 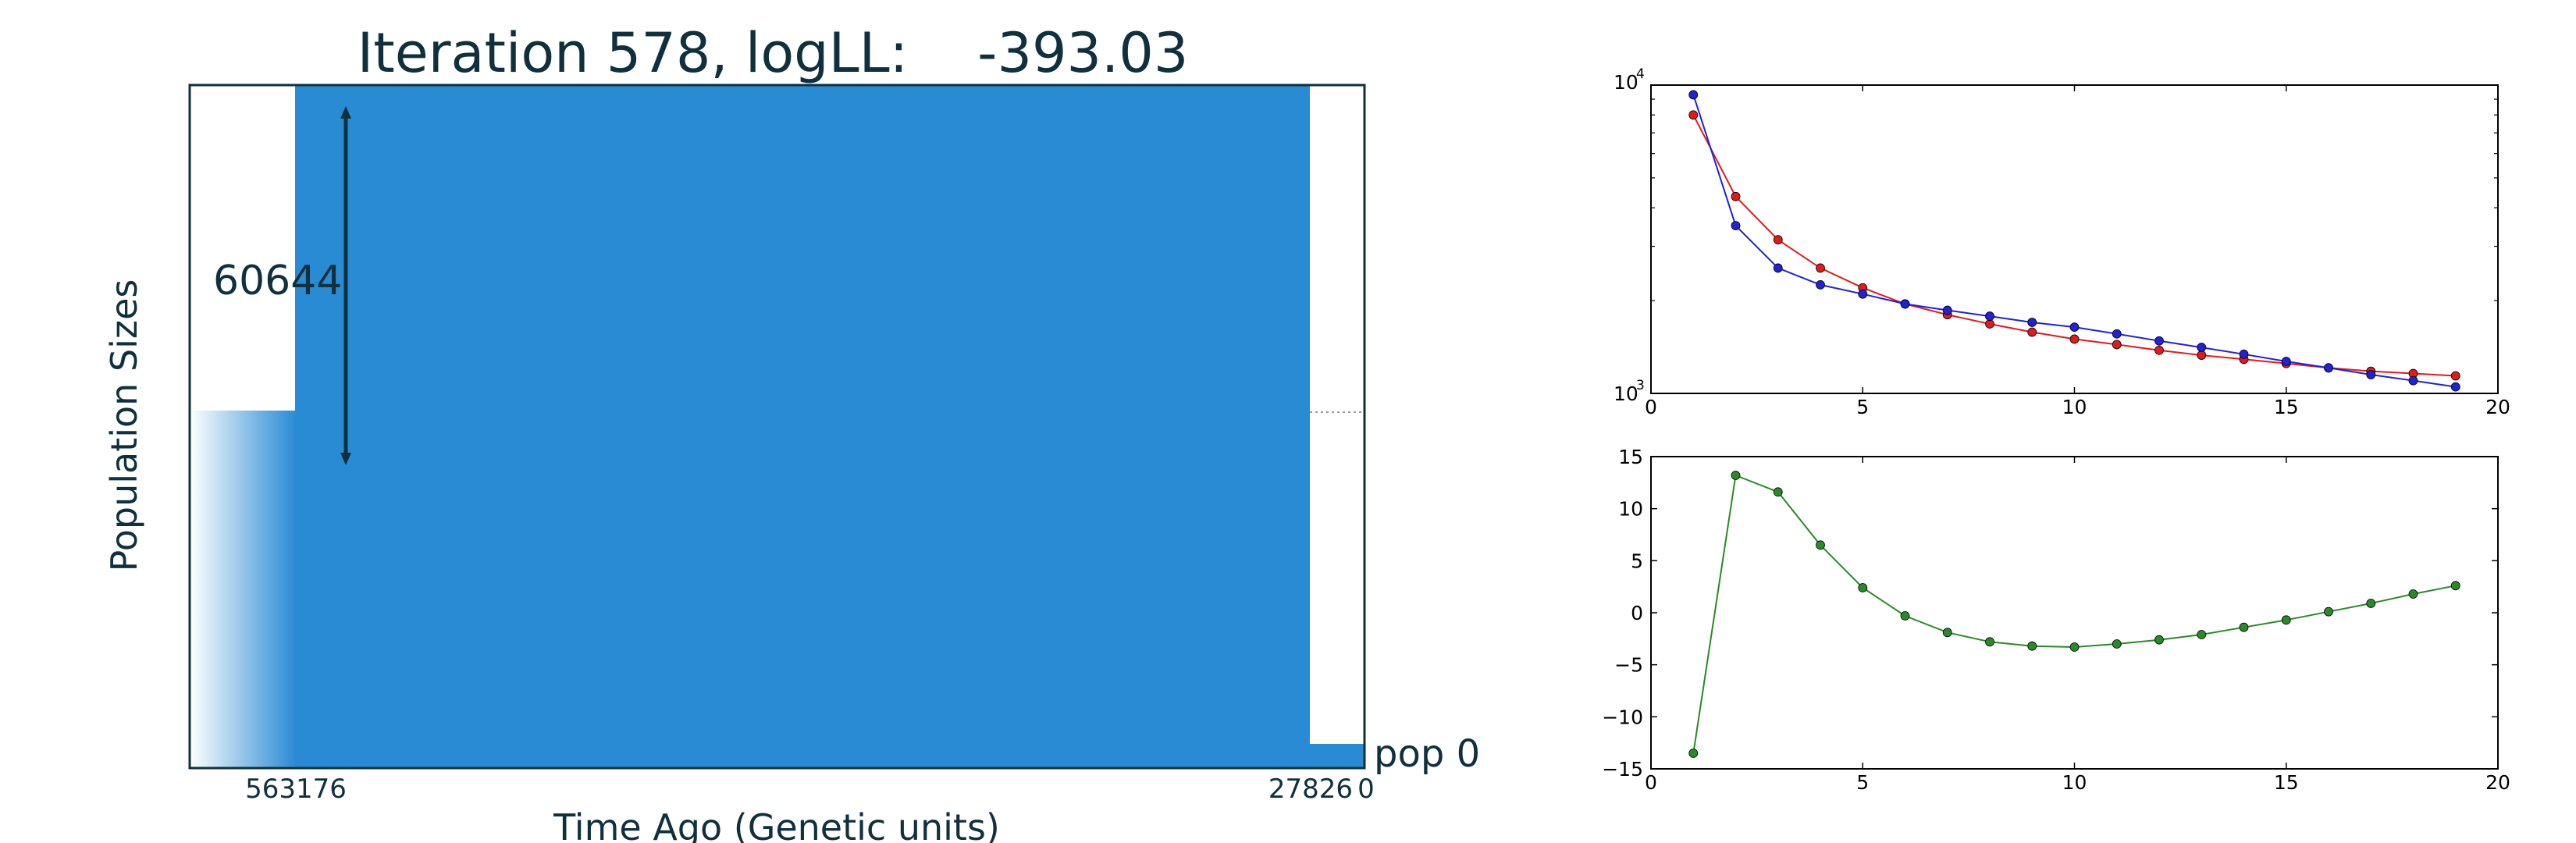 I want to click on top-x-tick-label: 5, so click(x=1862, y=407).